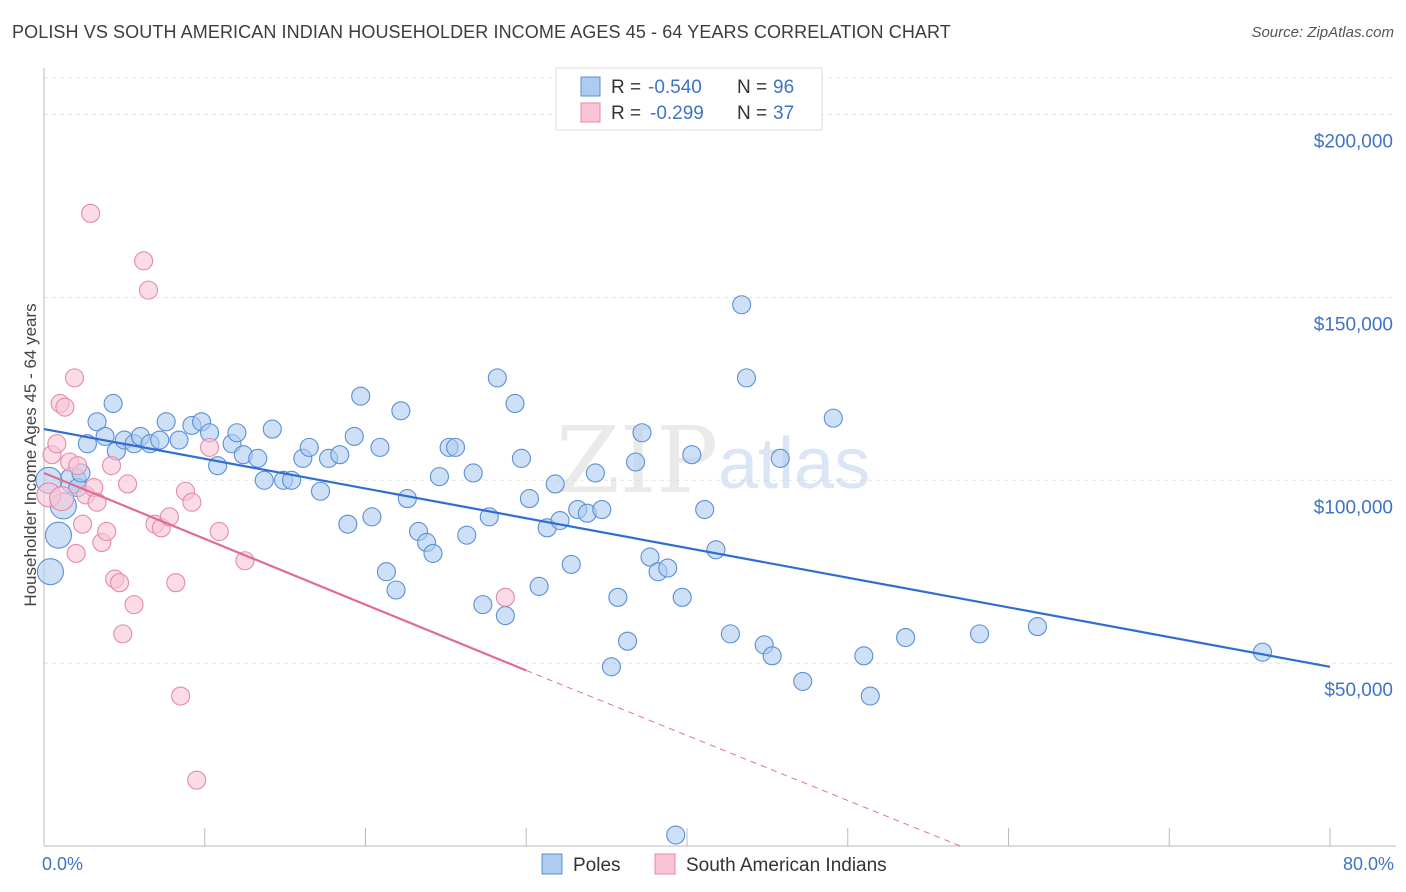  I want to click on stats-n-label-poles: N =, so click(752, 87).